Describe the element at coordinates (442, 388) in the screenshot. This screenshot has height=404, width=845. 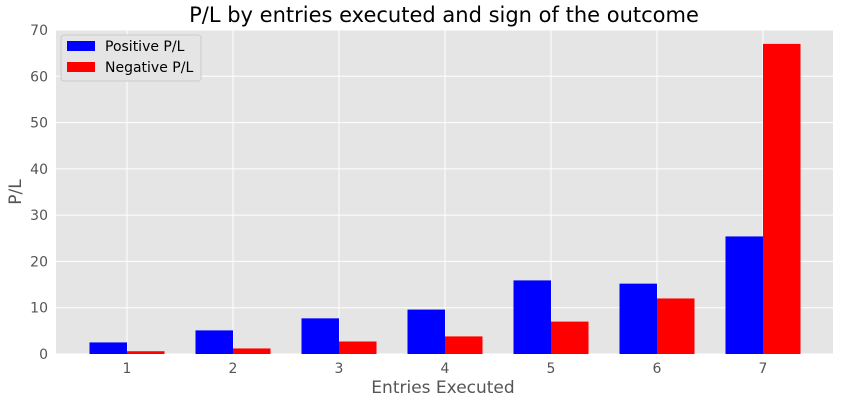
I see `x-axis-label: Entries Executed` at that location.